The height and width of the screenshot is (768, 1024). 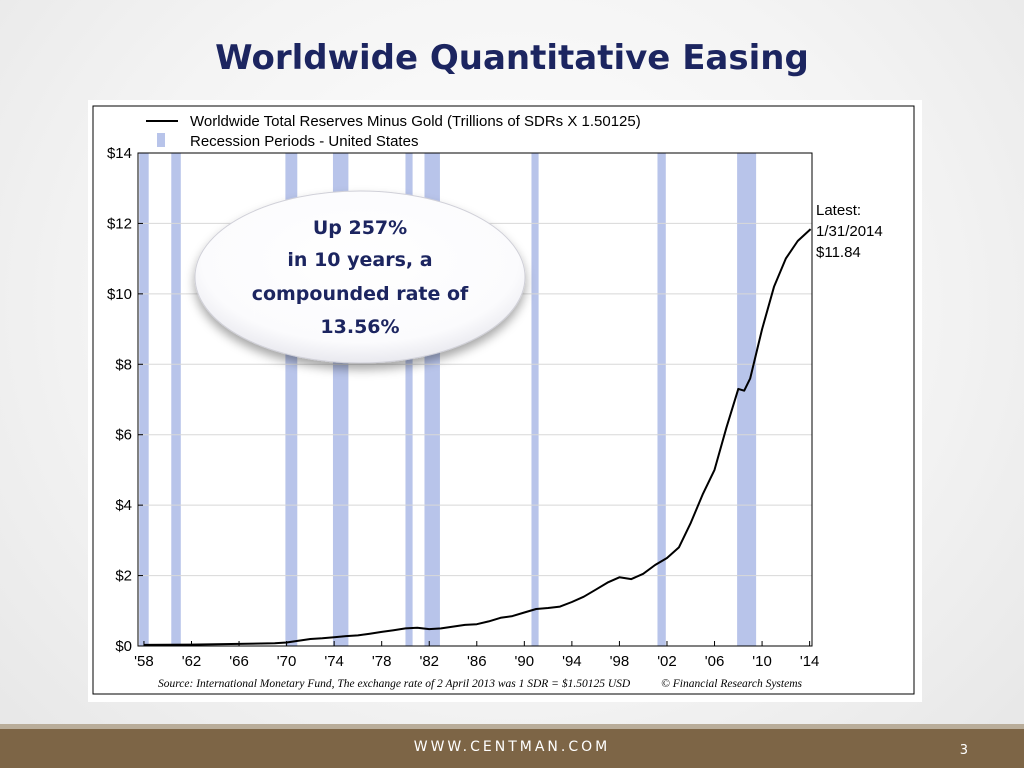 I want to click on callout-line-1: Up 257%, so click(x=360, y=228).